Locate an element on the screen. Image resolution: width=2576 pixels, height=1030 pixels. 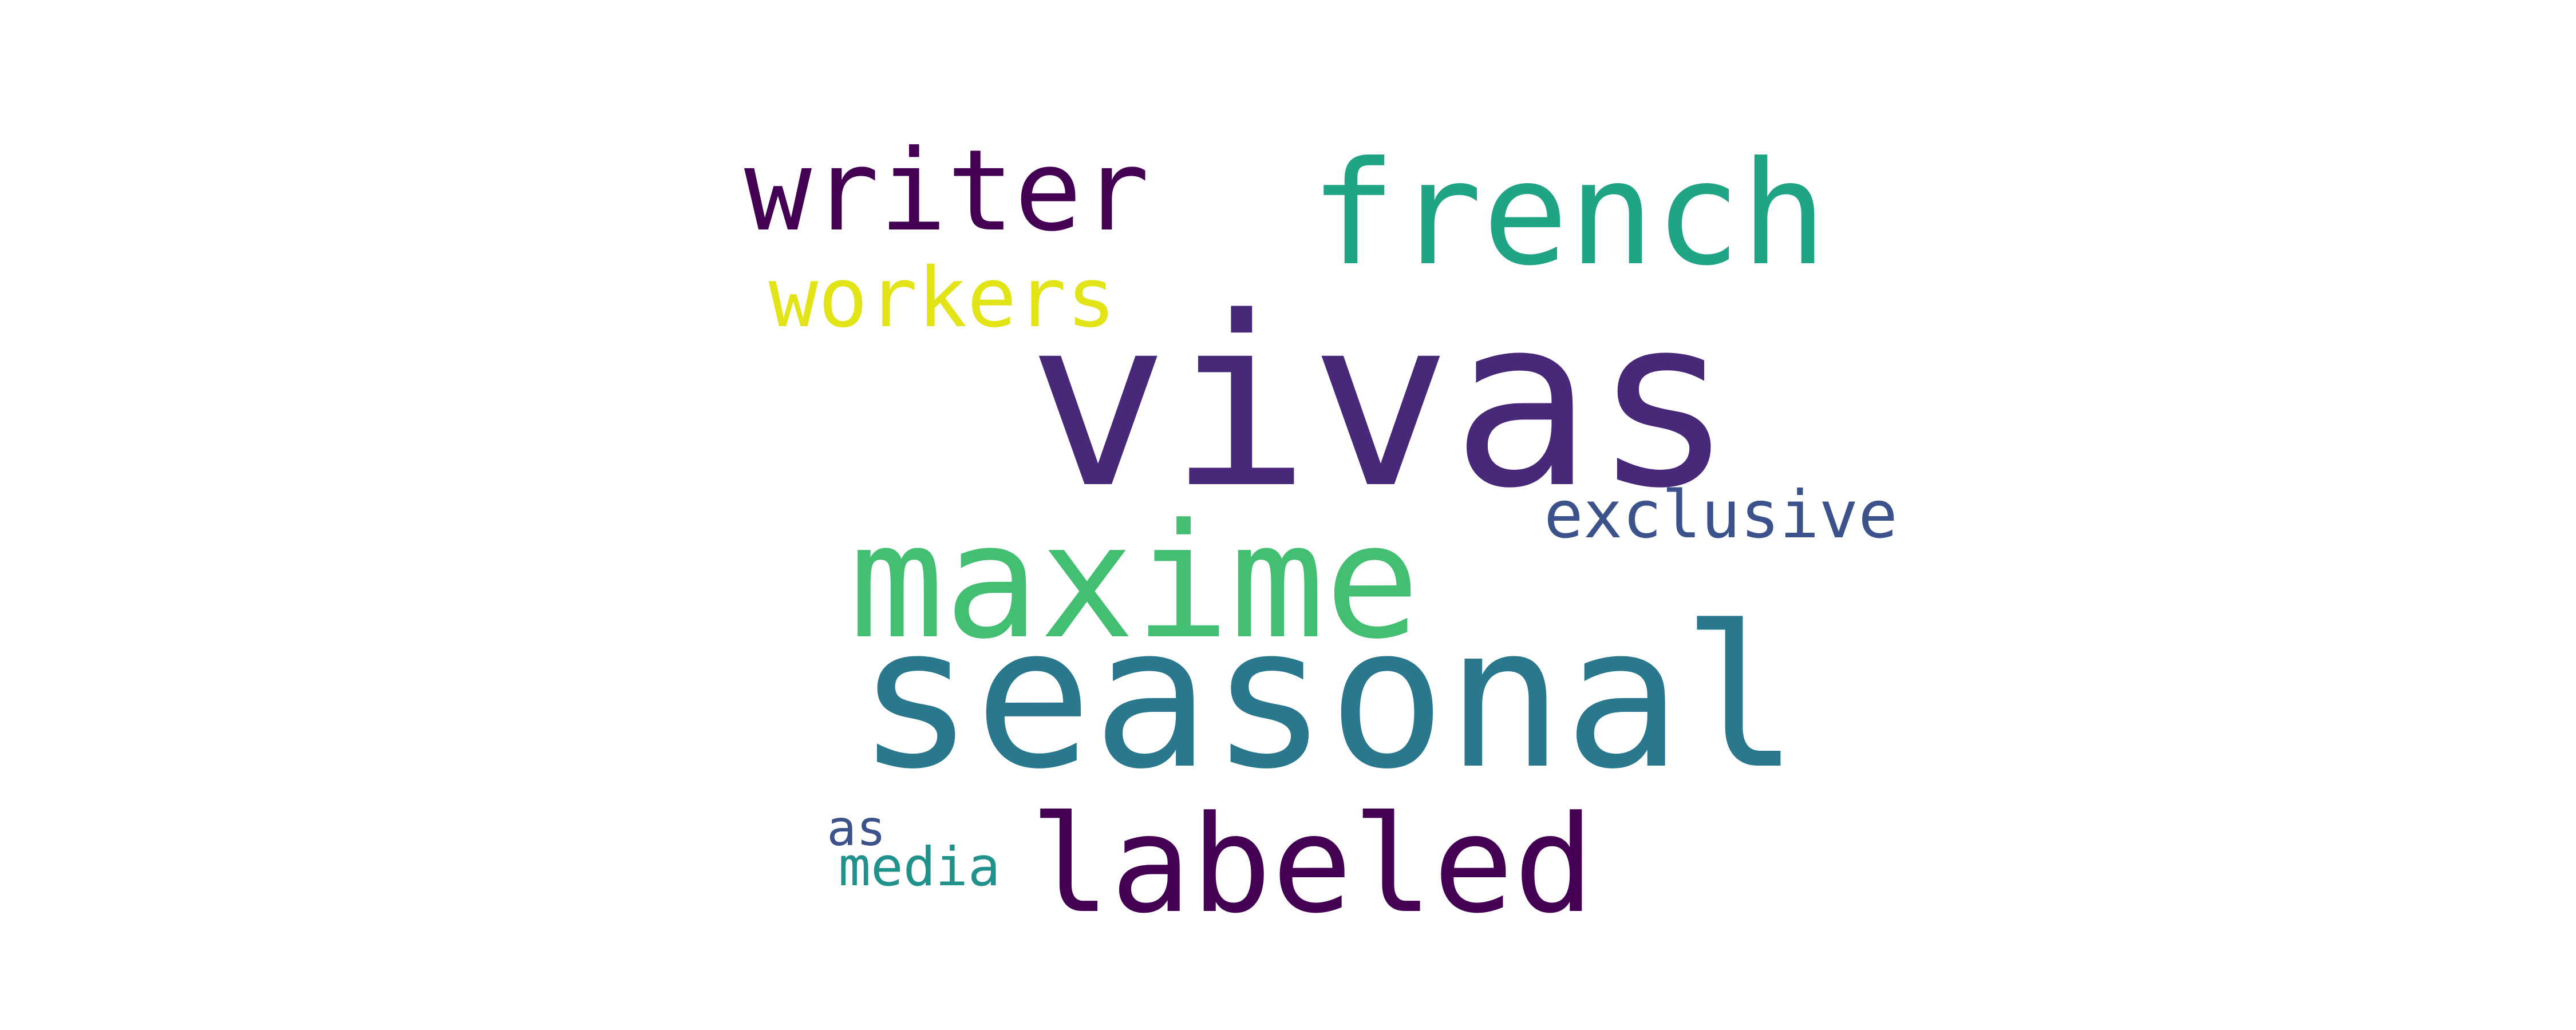
word-workers: workers is located at coordinates (942, 297).